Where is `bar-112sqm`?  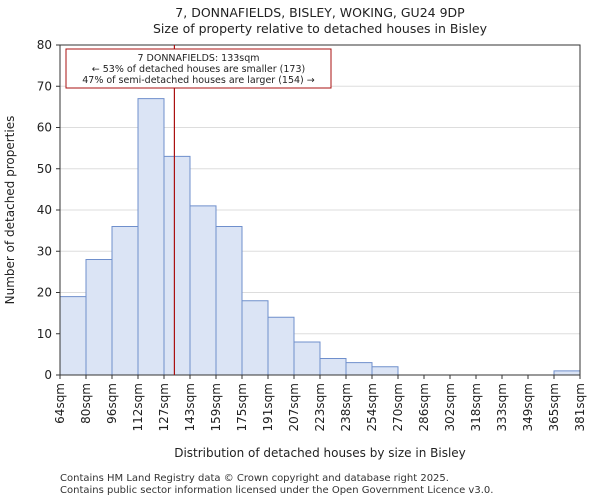
bar-112sqm is located at coordinates (151, 237).